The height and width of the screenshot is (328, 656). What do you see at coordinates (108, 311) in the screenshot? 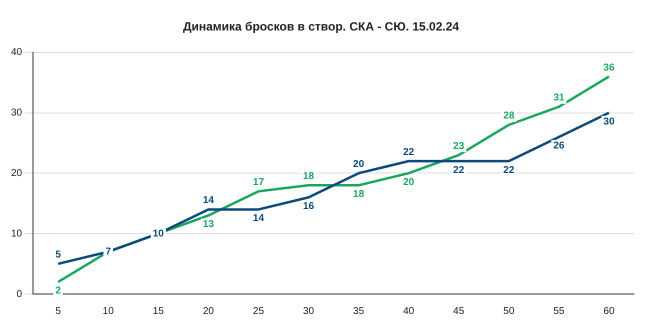
I see `x-tick-label: 10` at bounding box center [108, 311].